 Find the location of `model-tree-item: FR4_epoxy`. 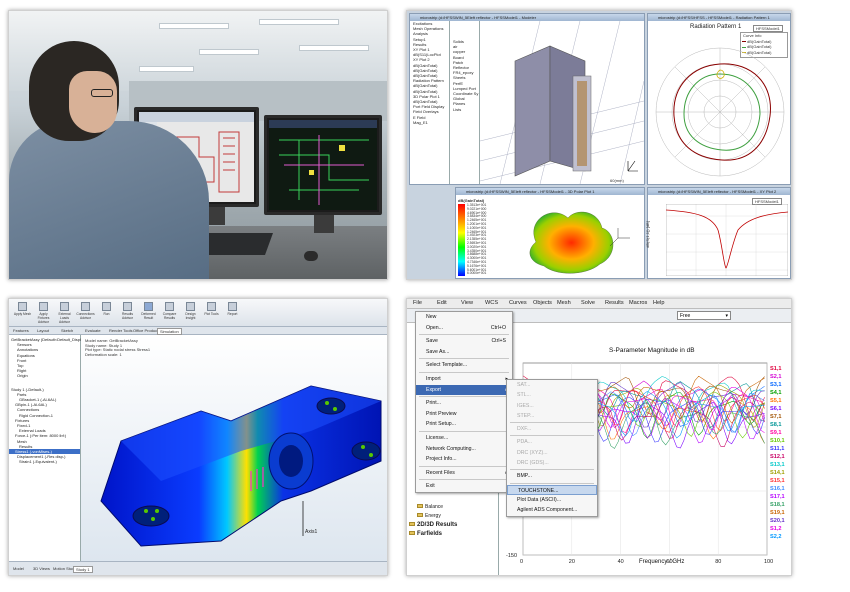

model-tree-item: FR4_epoxy is located at coordinates (463, 73).